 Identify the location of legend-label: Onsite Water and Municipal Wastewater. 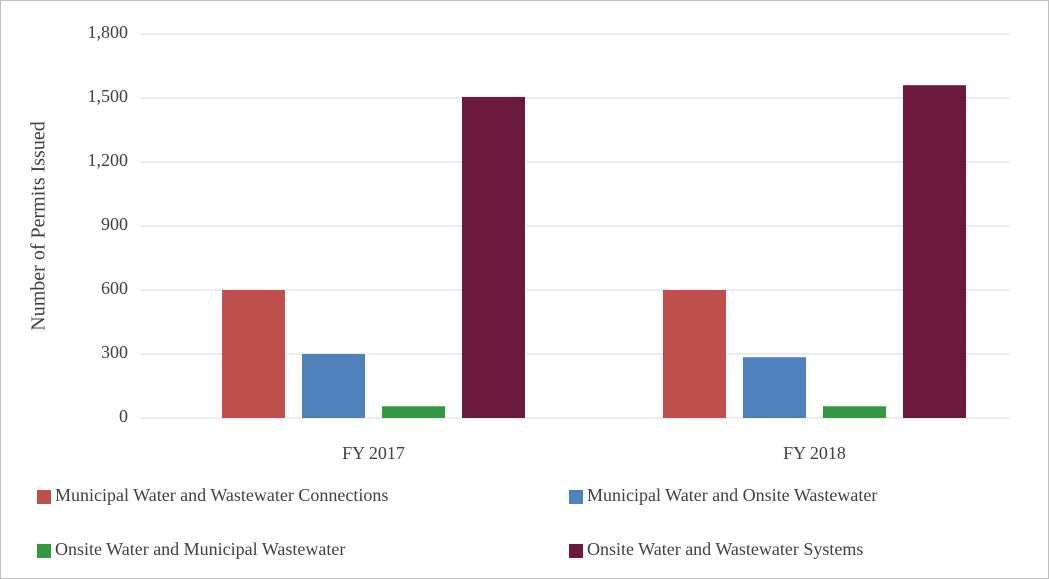
(200, 549).